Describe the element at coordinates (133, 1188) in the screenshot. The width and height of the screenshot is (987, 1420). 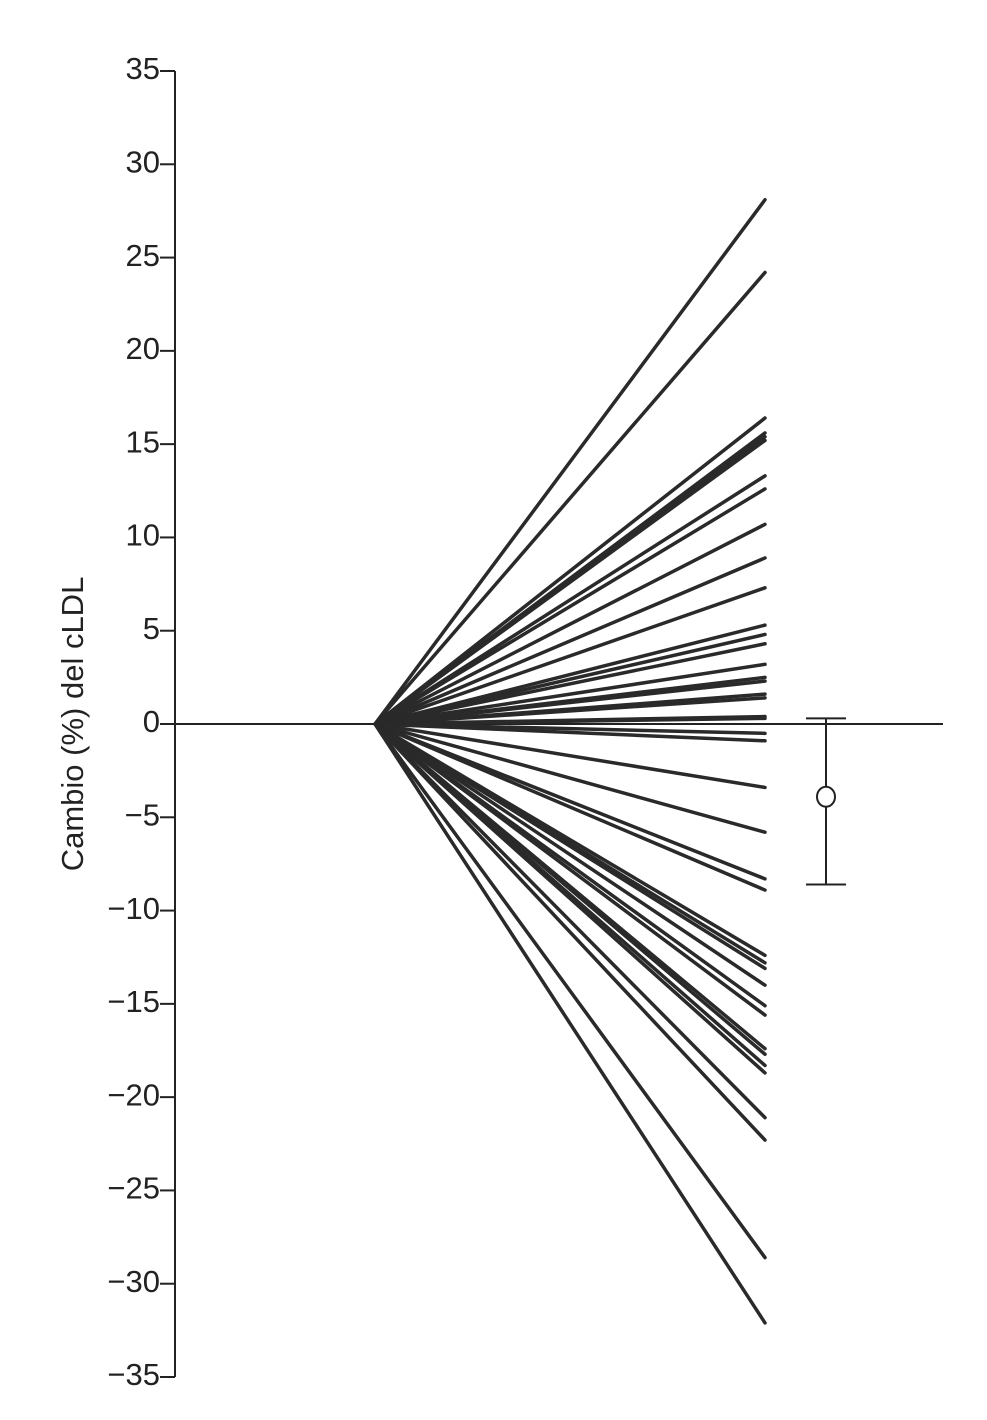
I see `y-tick-label: −25` at that location.